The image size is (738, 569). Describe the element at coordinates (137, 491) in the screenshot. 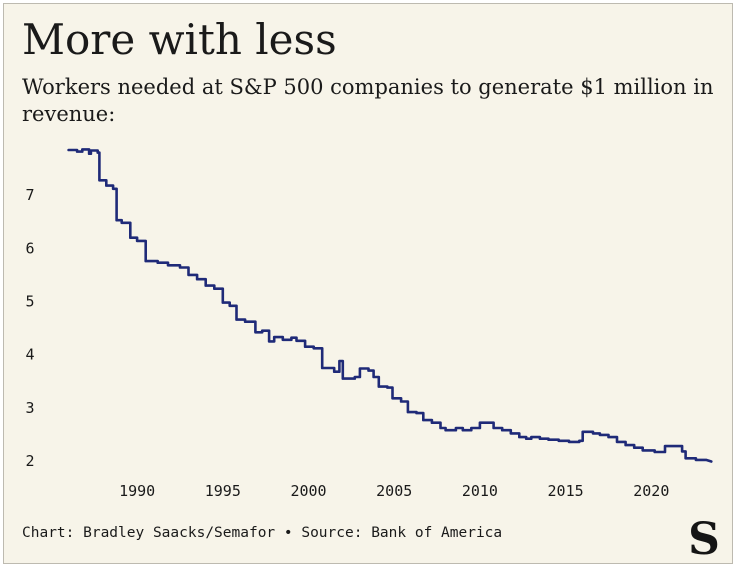

I see `x-tick-label: 1990` at that location.